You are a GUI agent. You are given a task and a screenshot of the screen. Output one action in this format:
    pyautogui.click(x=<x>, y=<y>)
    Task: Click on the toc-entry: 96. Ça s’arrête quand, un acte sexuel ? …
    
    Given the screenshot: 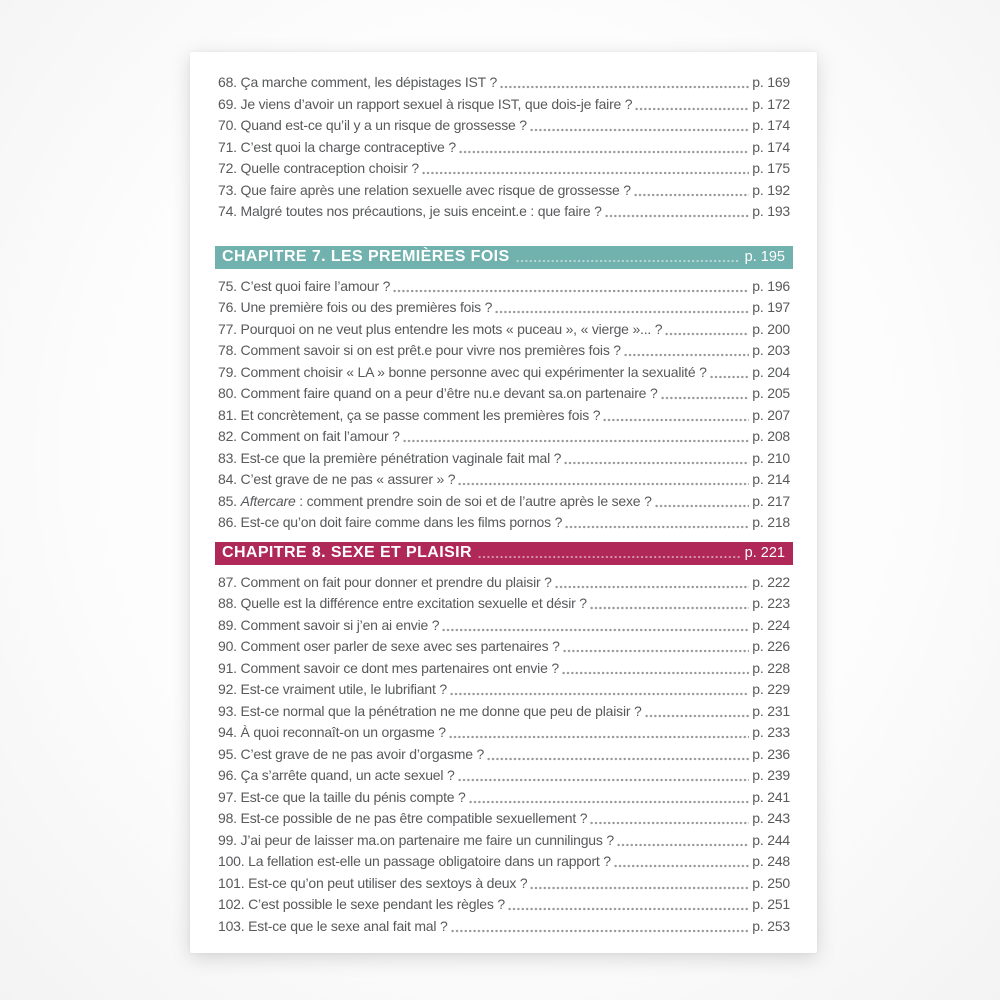 What is the action you would take?
    pyautogui.click(x=504, y=776)
    